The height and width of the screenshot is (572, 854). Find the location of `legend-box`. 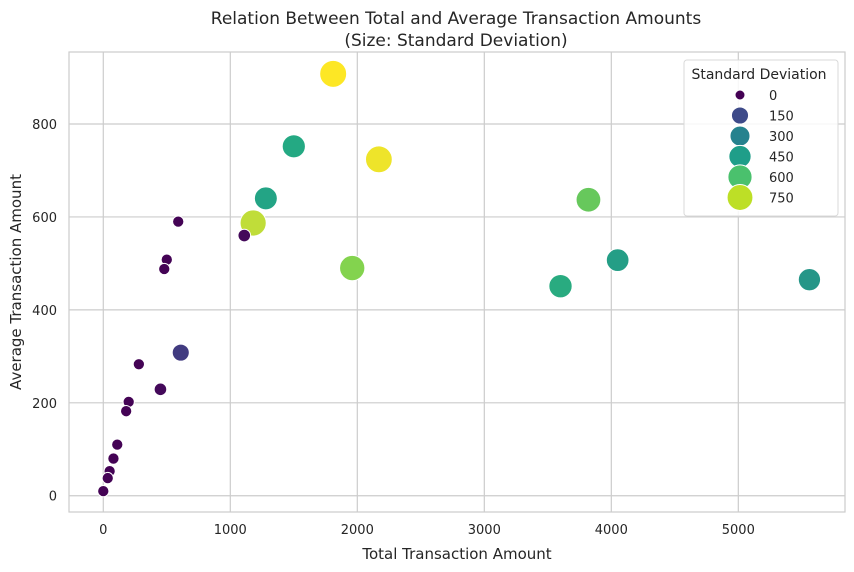

legend-box is located at coordinates (761, 138).